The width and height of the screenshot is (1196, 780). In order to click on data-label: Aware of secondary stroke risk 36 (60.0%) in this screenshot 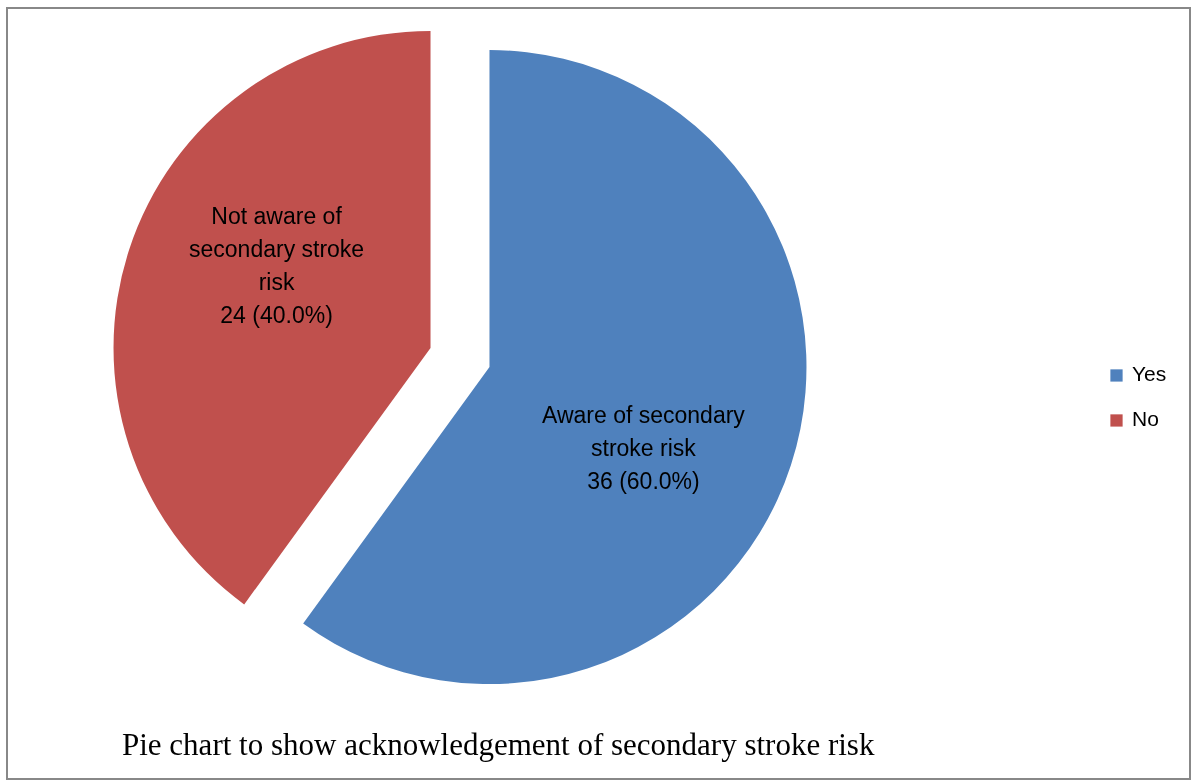, I will do `click(643, 447)`.